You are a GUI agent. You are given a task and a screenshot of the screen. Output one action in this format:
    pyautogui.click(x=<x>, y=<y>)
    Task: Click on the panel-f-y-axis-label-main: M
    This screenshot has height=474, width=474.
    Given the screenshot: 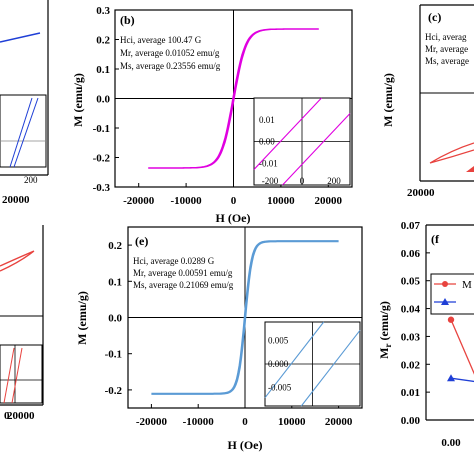 What is the action you would take?
    pyautogui.click(x=384, y=353)
    